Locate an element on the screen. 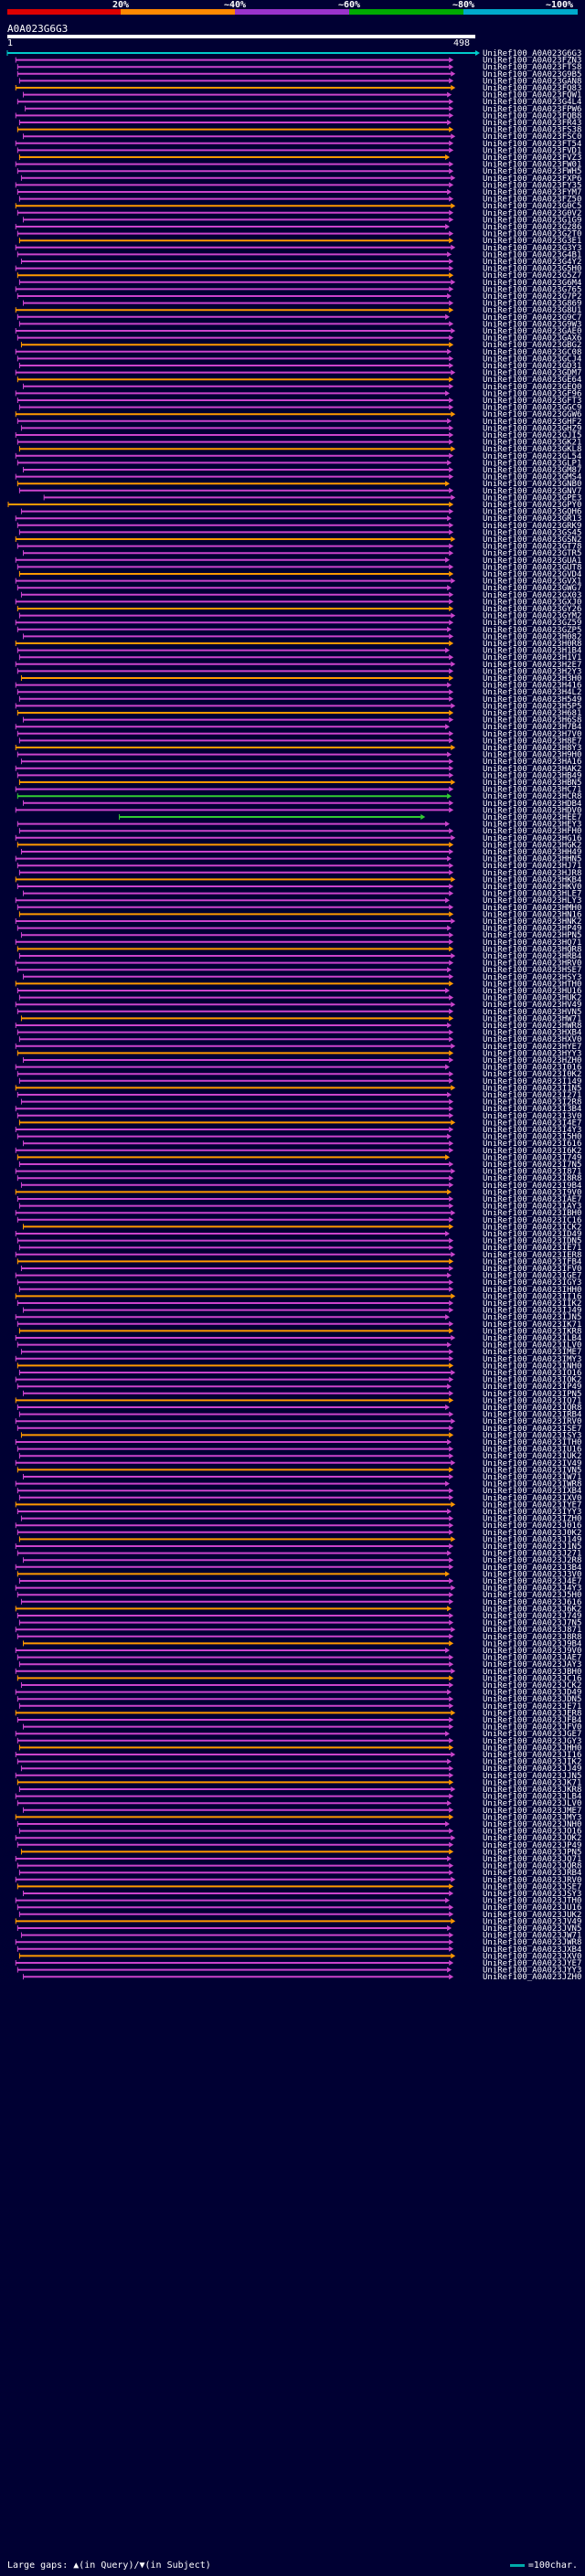 The image size is (585, 2576). hit-label: UniRef100_A0A023JER8 is located at coordinates (532, 1713).